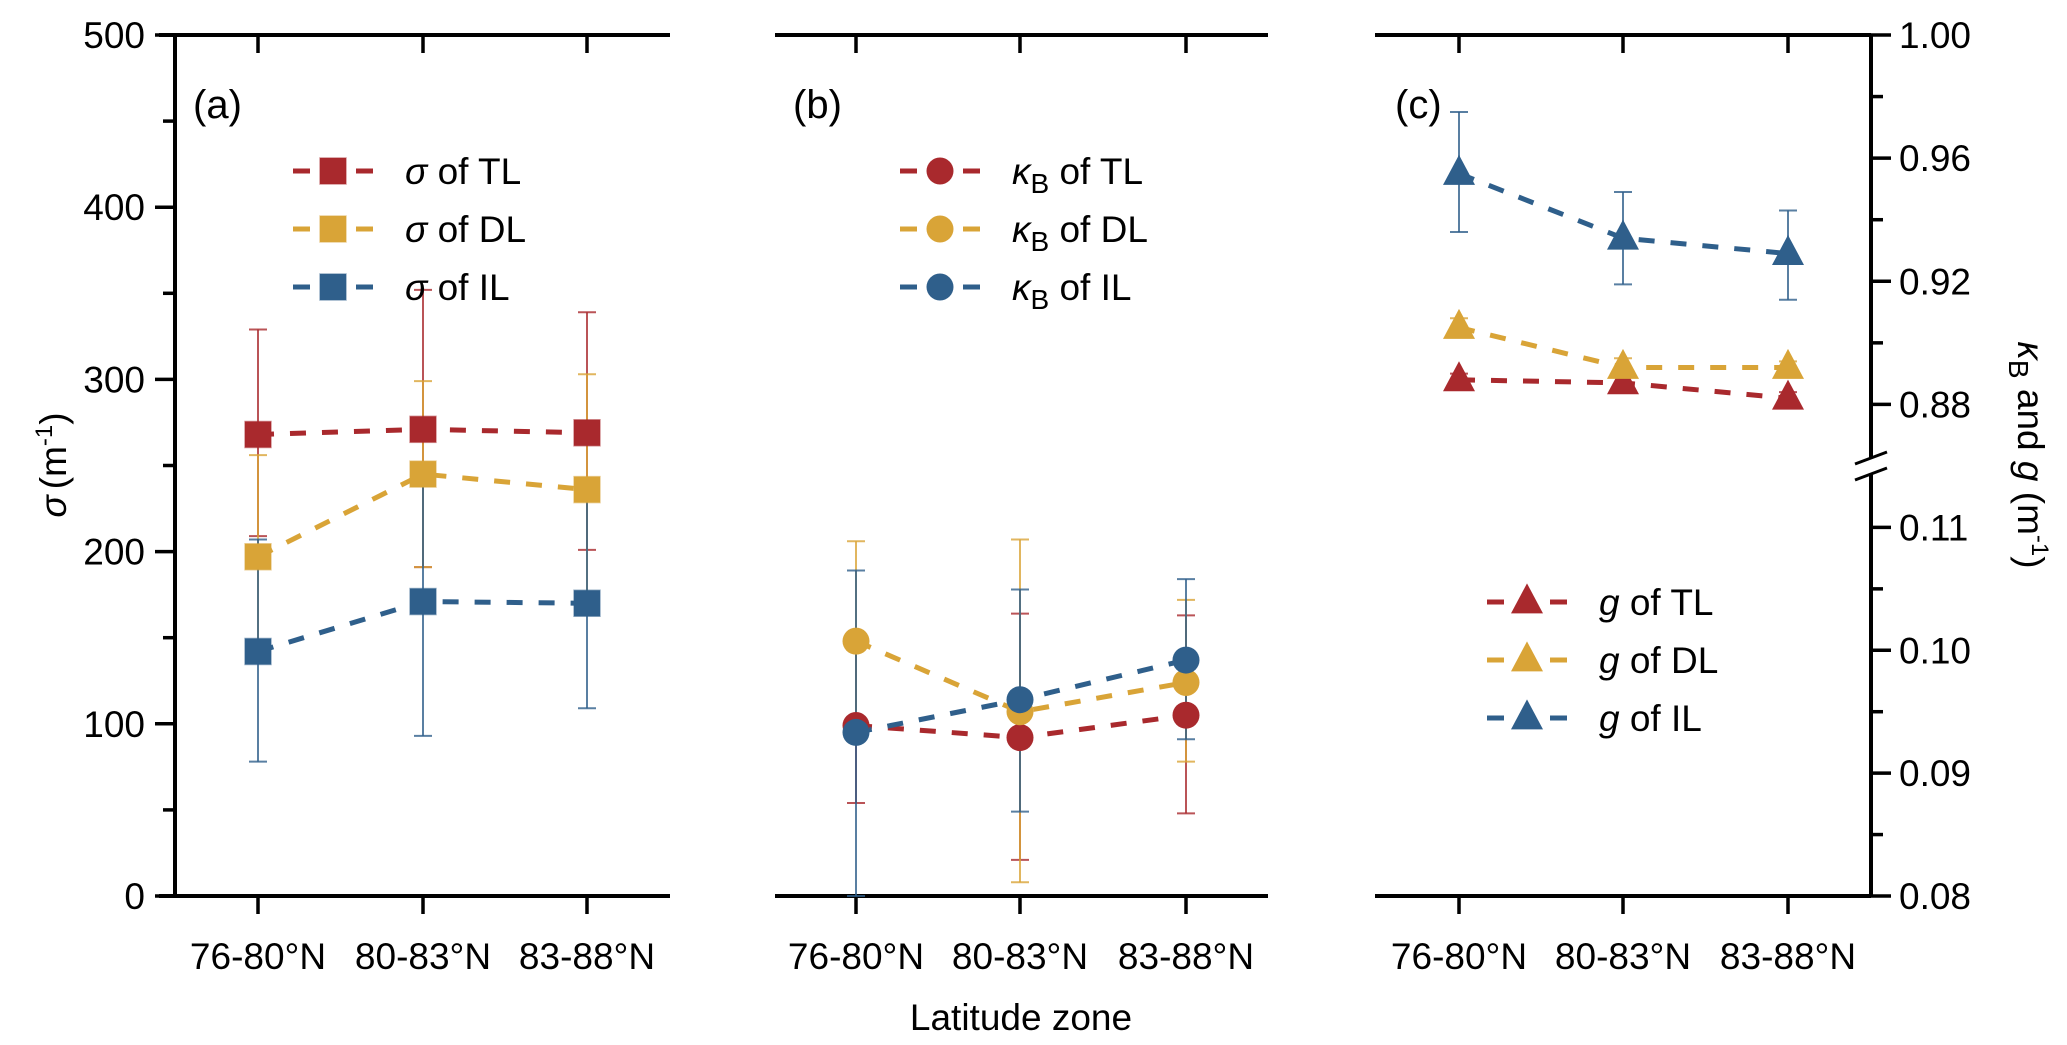 This screenshot has height=1045, width=2067. What do you see at coordinates (465, 229) in the screenshot?
I see `legend-label-dl: σ of DL` at bounding box center [465, 229].